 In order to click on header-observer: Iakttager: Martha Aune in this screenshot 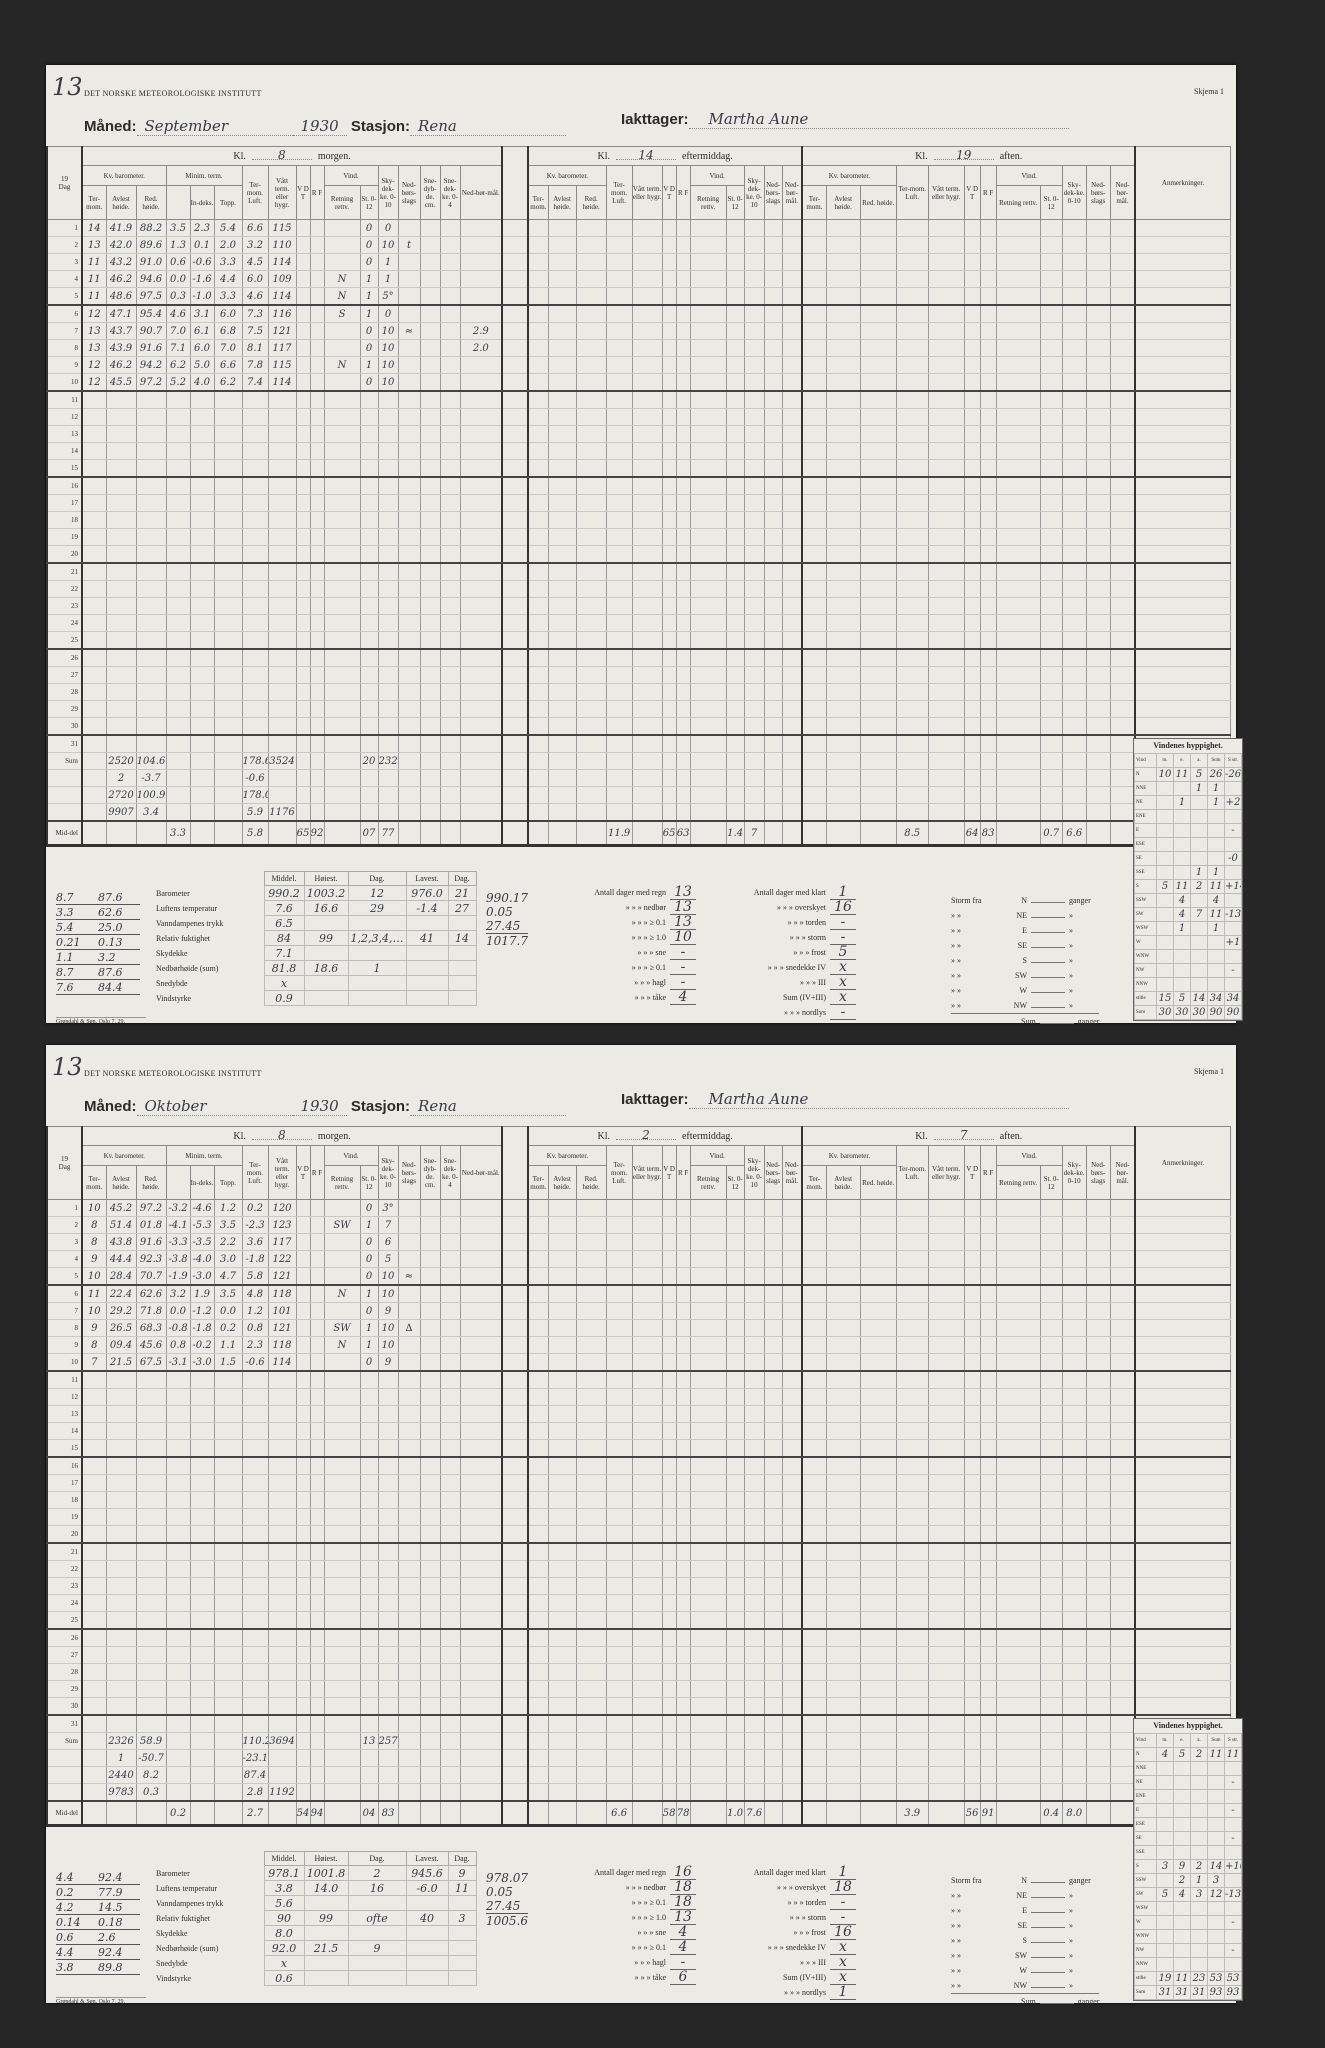, I will do `click(845, 119)`.